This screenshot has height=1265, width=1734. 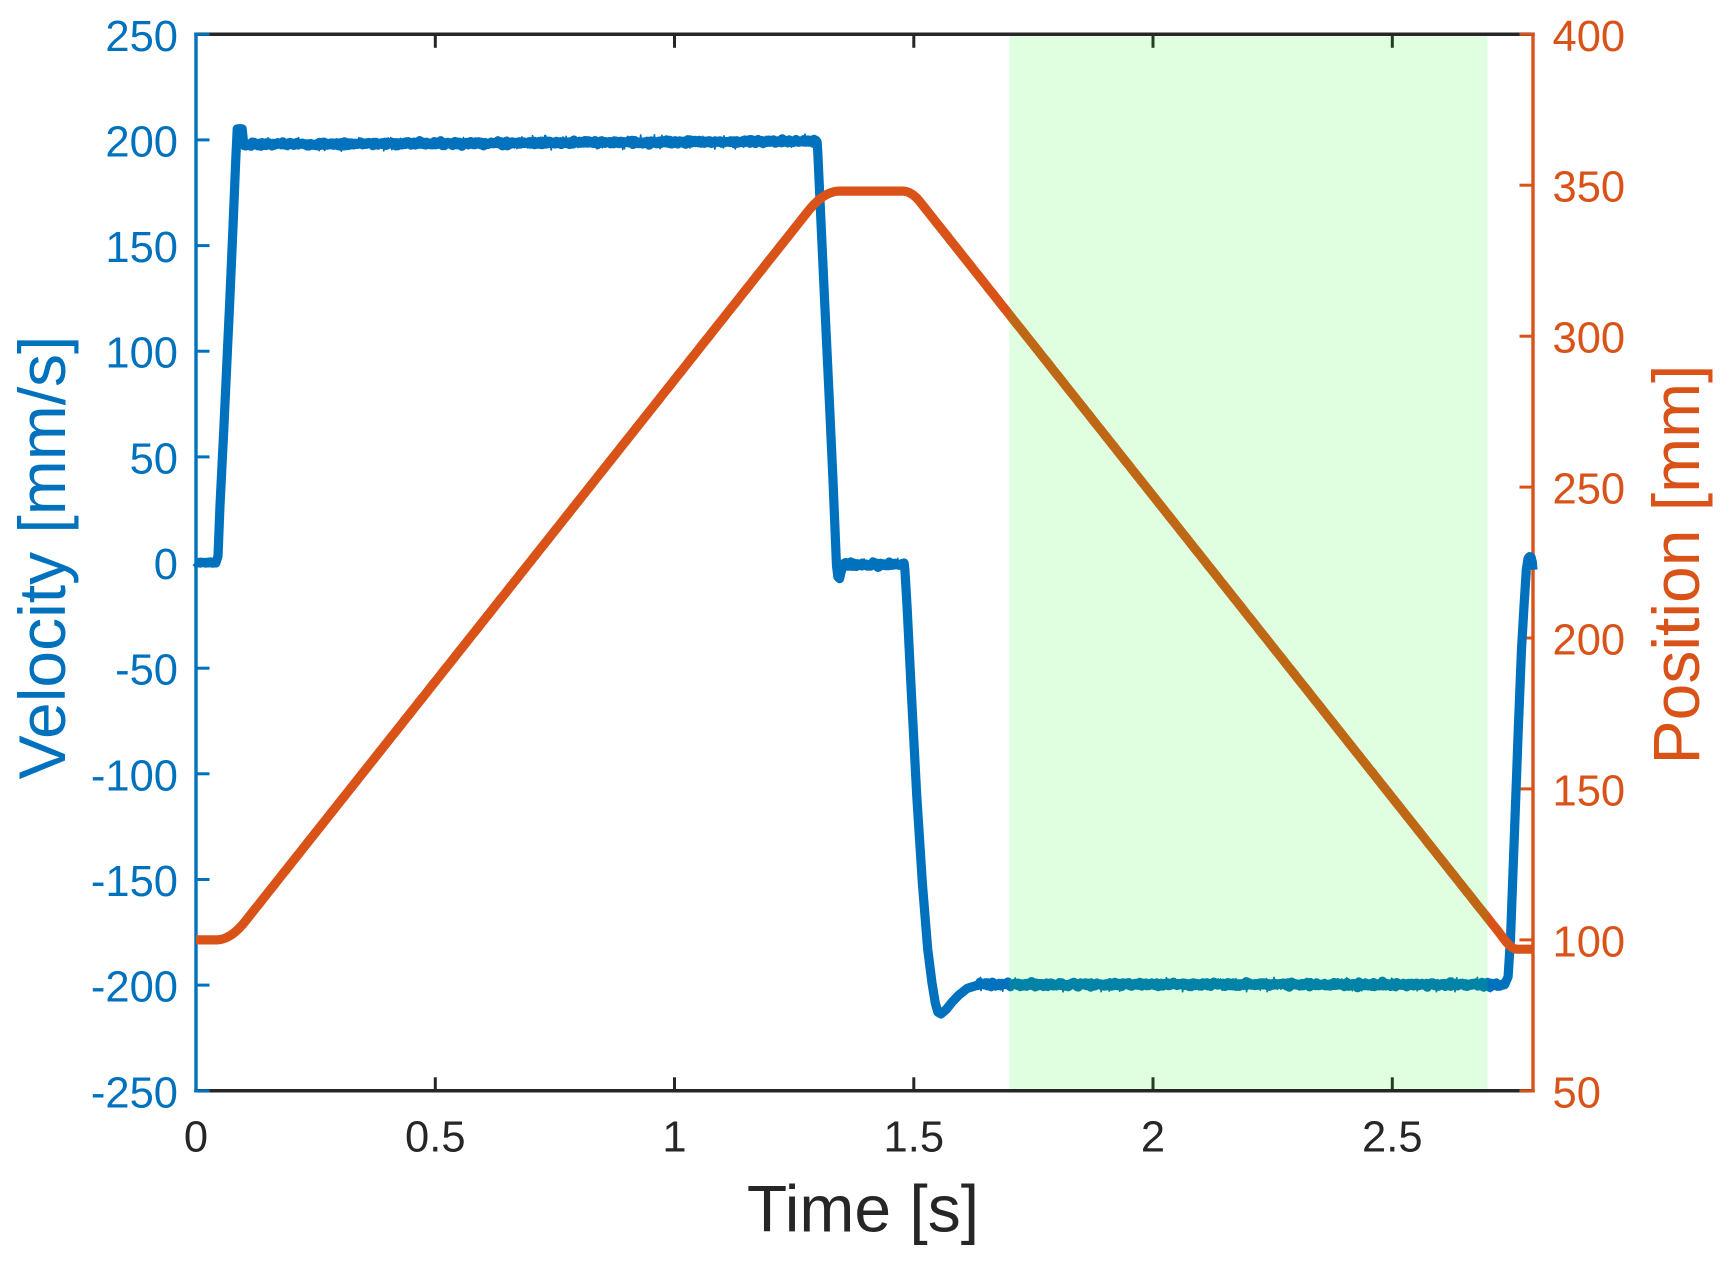 What do you see at coordinates (134, 1093) in the screenshot?
I see `svg-text: -250` at bounding box center [134, 1093].